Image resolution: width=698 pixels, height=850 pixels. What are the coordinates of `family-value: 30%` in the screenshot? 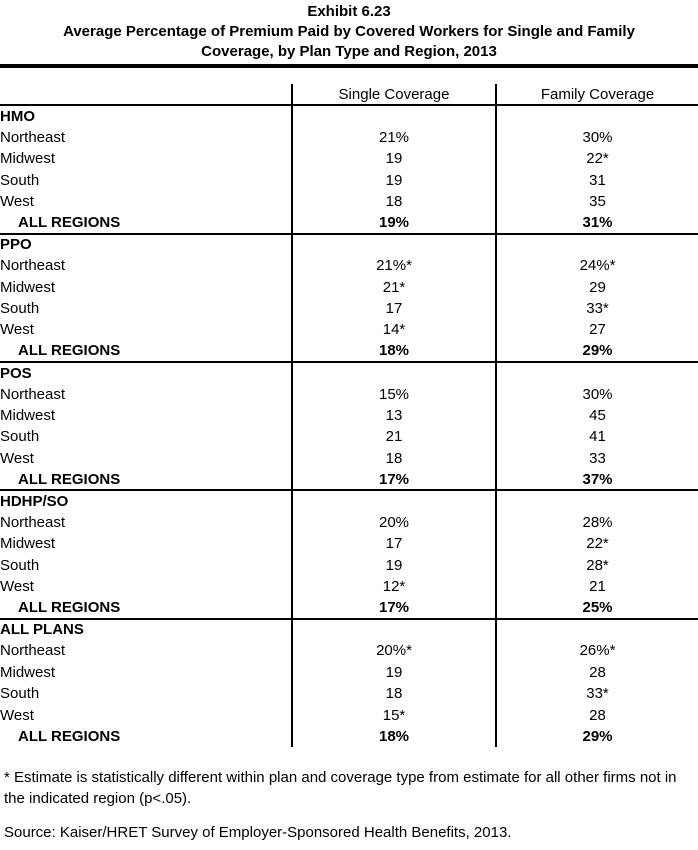 It's located at (596, 394).